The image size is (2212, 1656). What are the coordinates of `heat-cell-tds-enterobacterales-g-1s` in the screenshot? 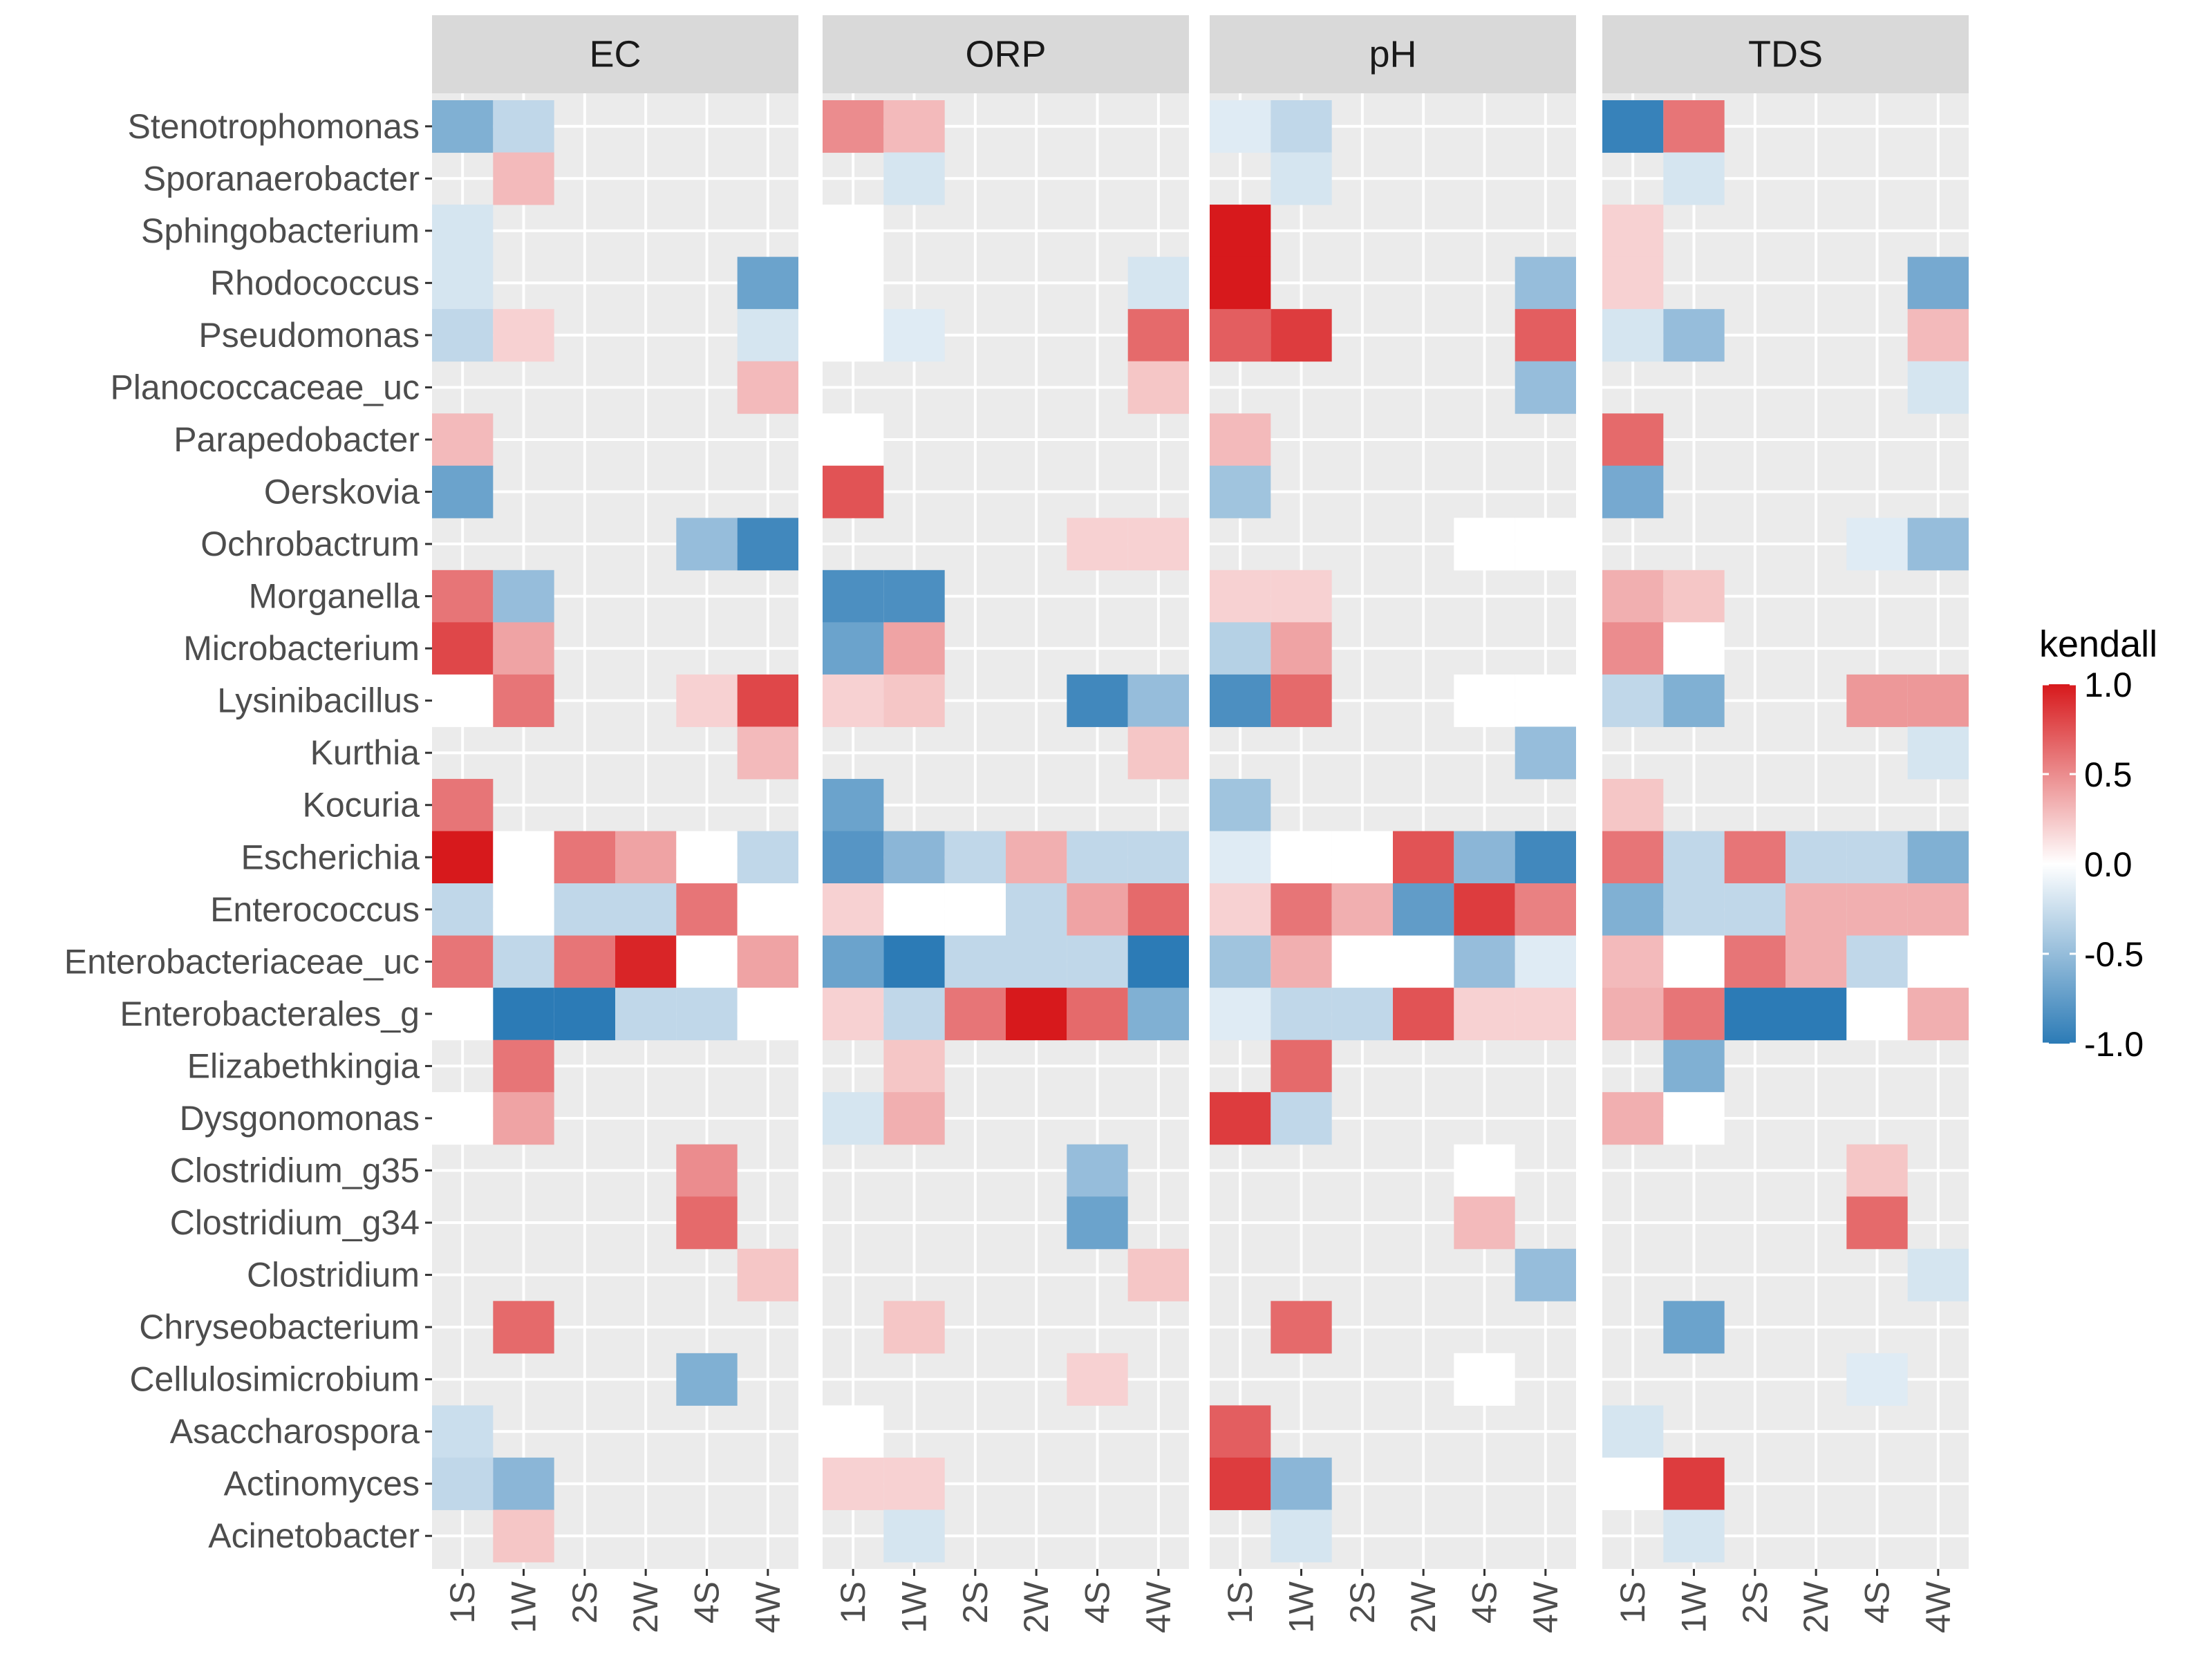 It's located at (1633, 1014).